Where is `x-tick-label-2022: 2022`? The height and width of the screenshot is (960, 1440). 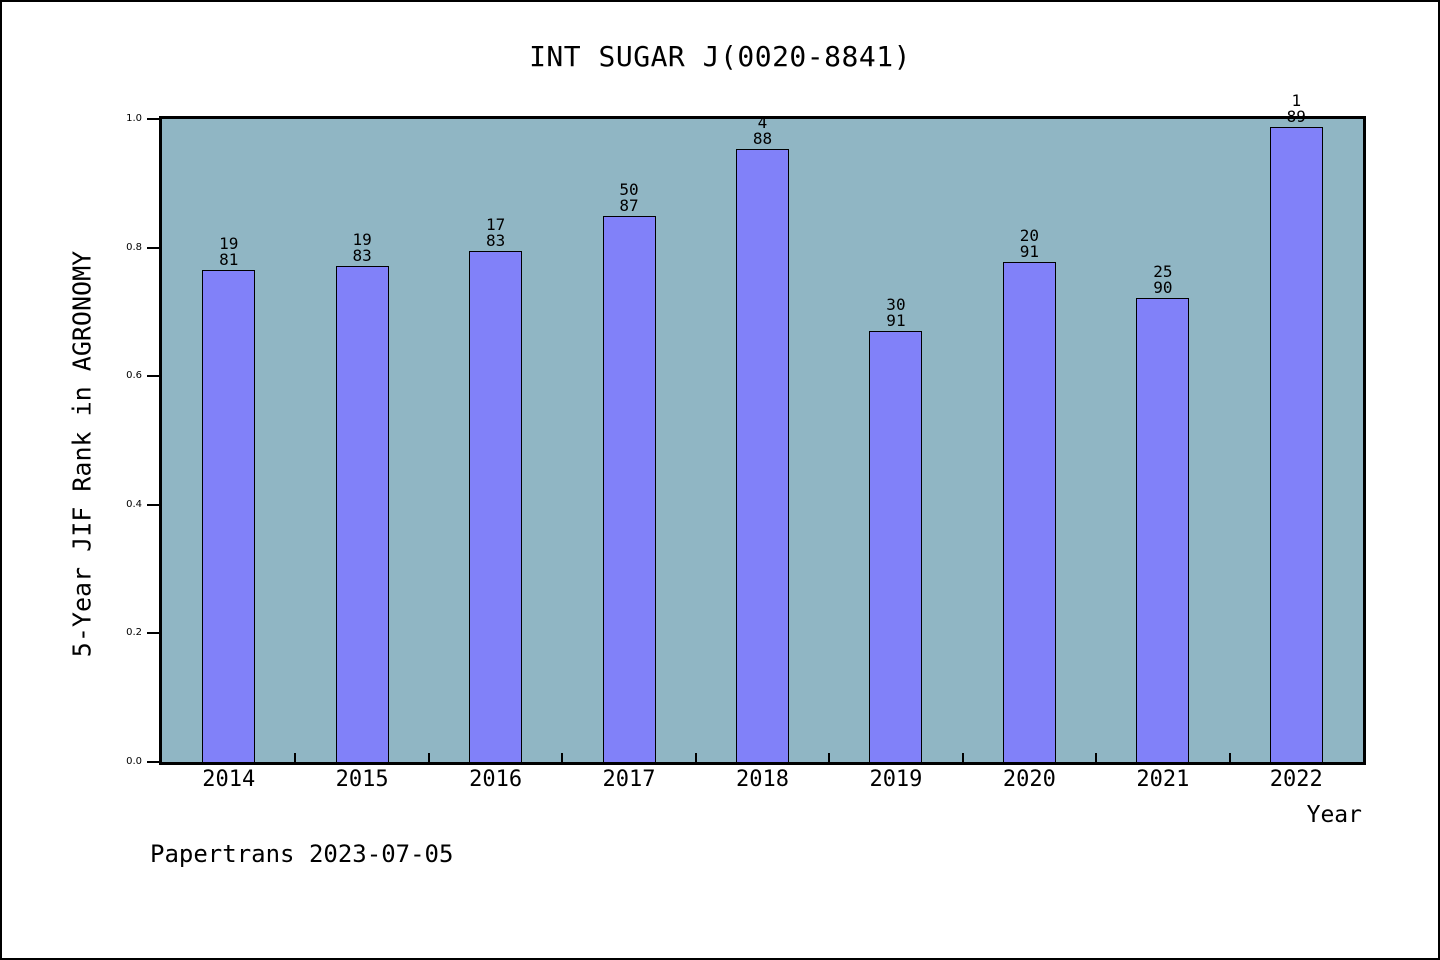
x-tick-label-2022: 2022 is located at coordinates (1296, 779).